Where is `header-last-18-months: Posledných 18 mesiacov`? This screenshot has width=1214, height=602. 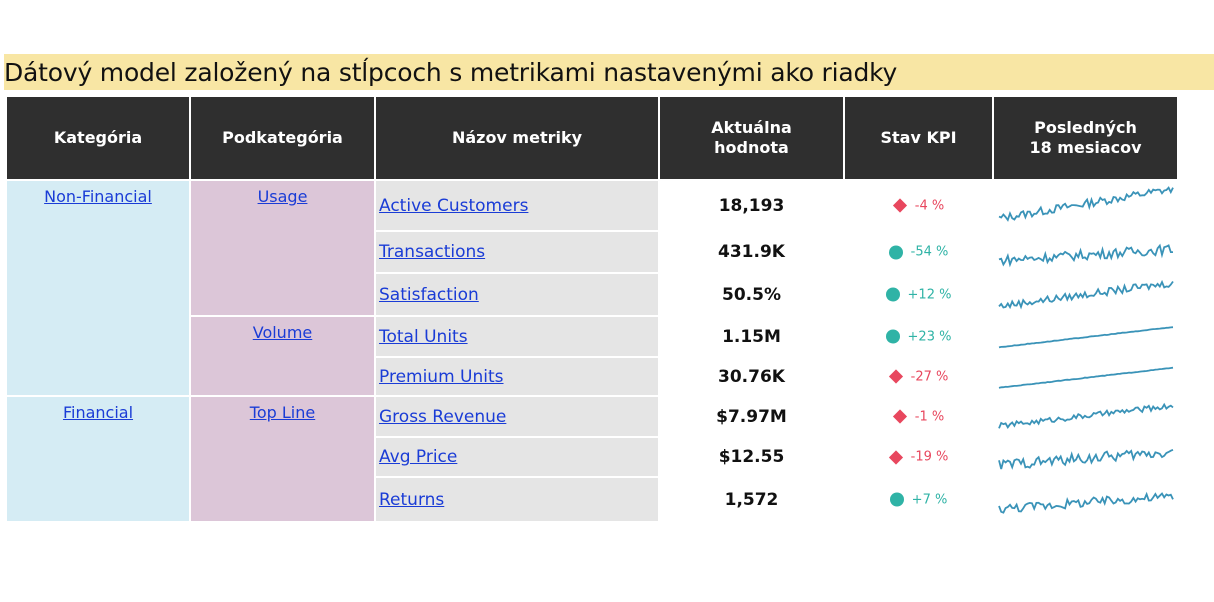
header-last-18-months: Posledných 18 mesiacov is located at coordinates (1085, 138).